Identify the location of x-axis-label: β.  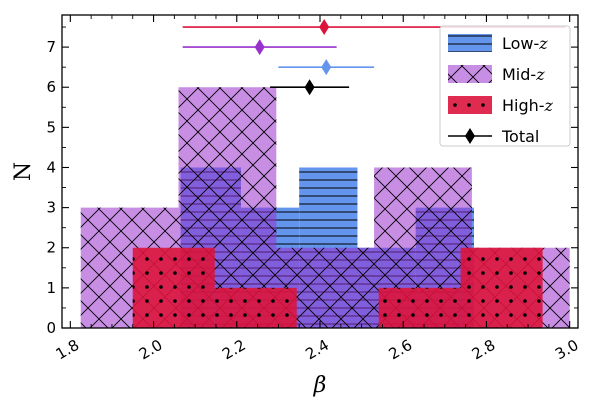
(320, 385).